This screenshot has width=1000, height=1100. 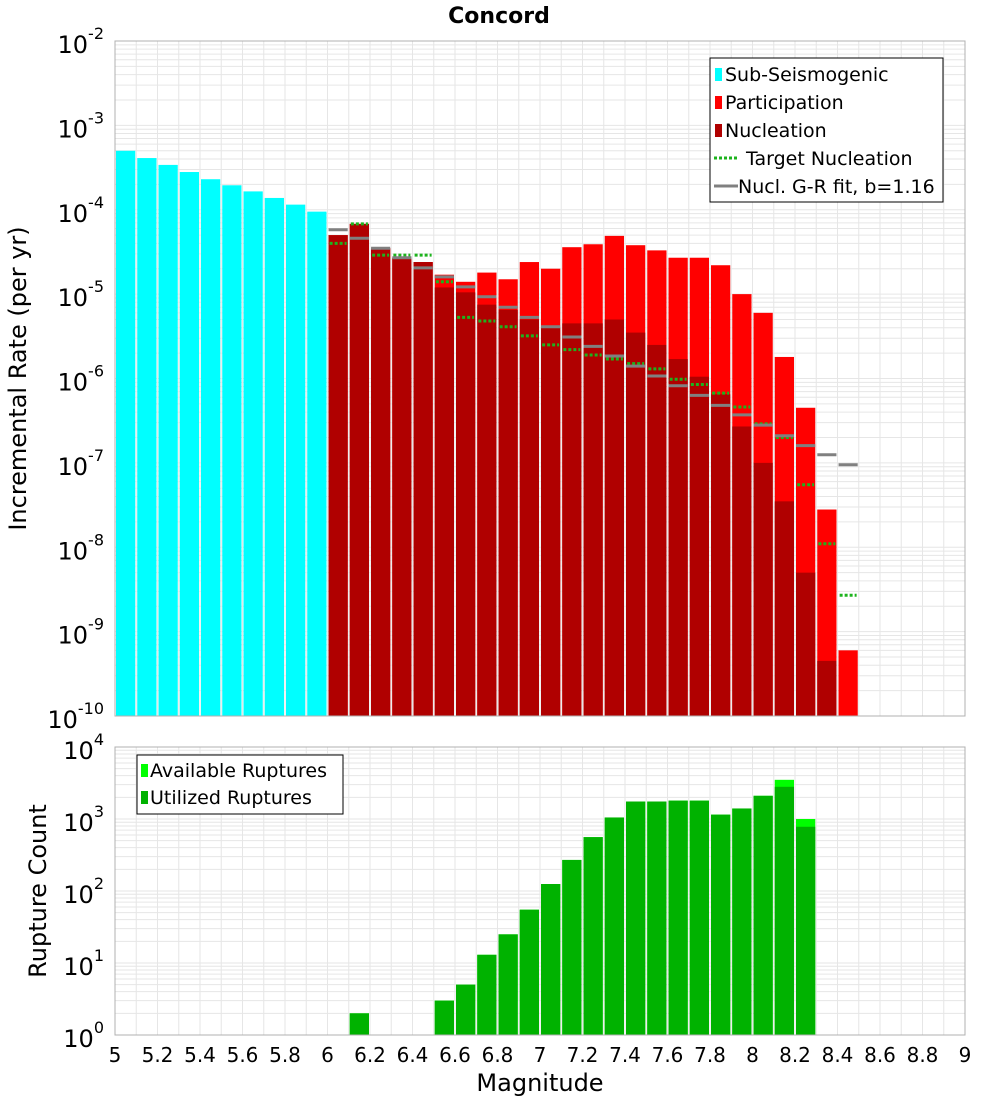 What do you see at coordinates (83, 891) in the screenshot?
I see `bottom-panel-ytick-label: 10²` at bounding box center [83, 891].